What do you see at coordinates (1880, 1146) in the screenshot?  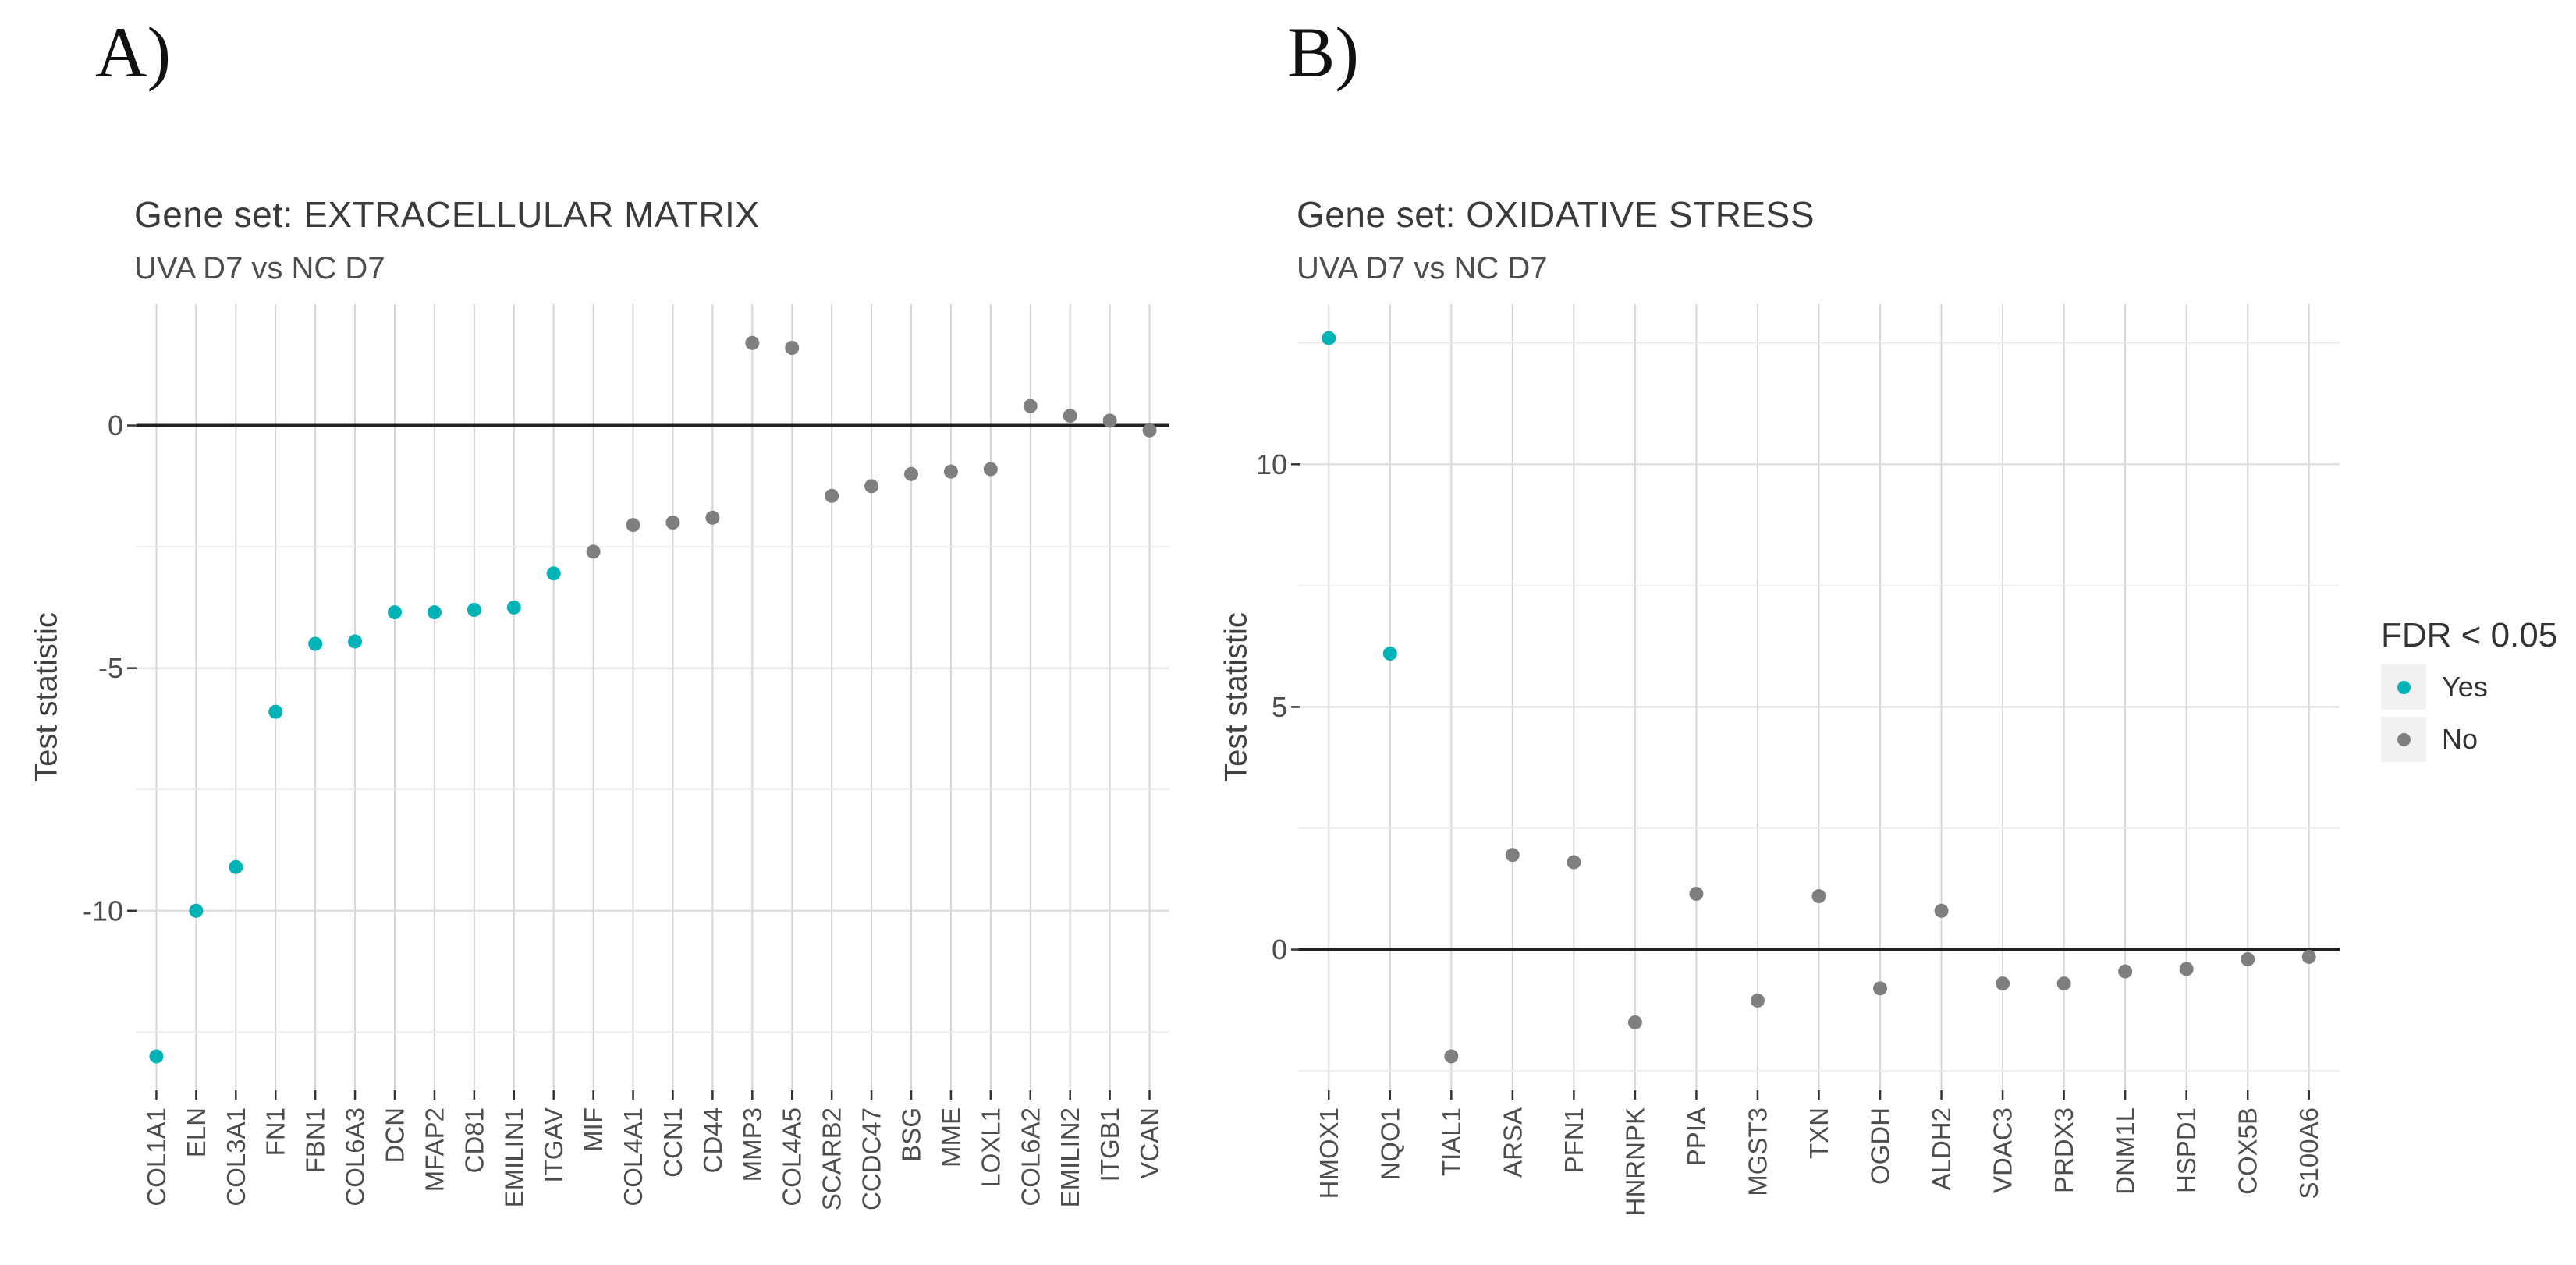 I see `gene-tick-label: OGDH` at bounding box center [1880, 1146].